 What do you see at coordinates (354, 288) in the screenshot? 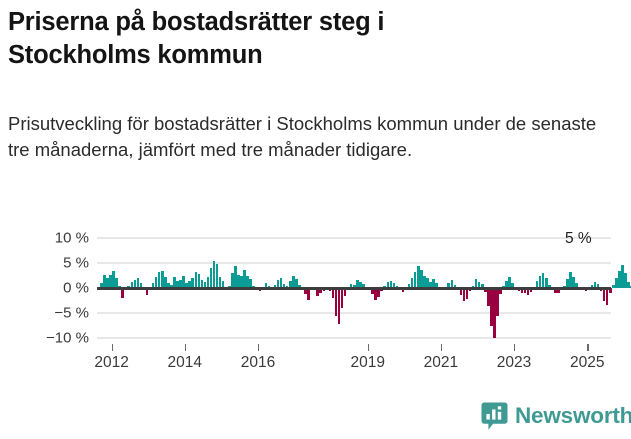
I see `zero-axis-line` at bounding box center [354, 288].